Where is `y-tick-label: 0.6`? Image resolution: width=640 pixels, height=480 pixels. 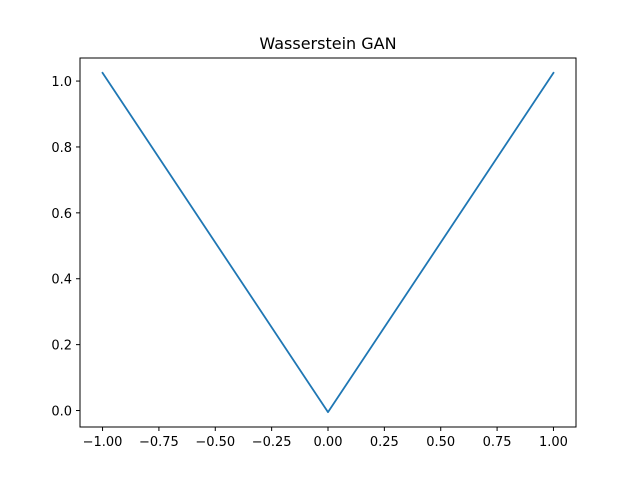
y-tick-label: 0.6 is located at coordinates (61, 214).